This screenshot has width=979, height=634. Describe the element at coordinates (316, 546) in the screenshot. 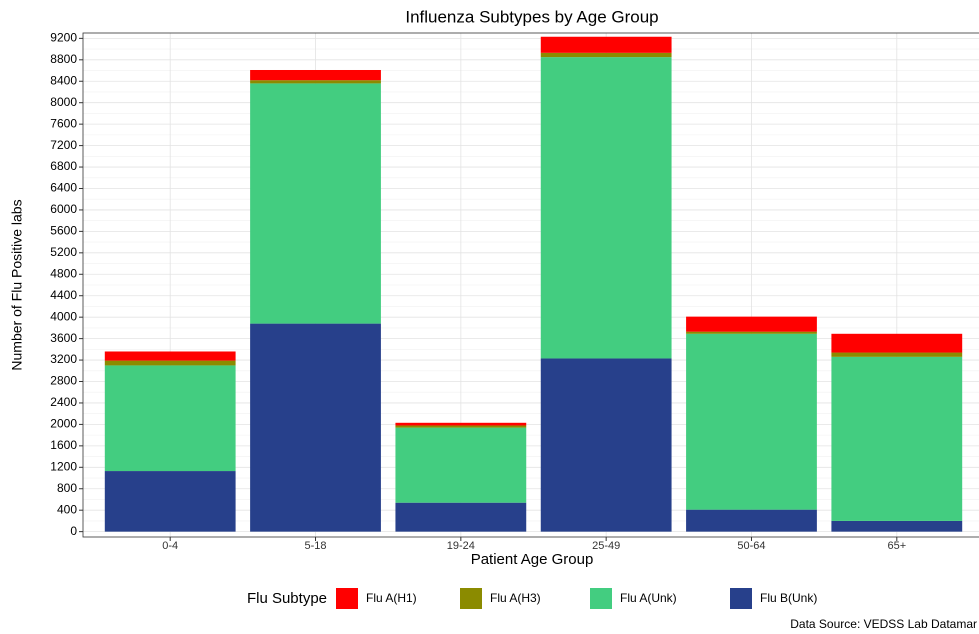

I see `x-tick-label: 5-18` at that location.